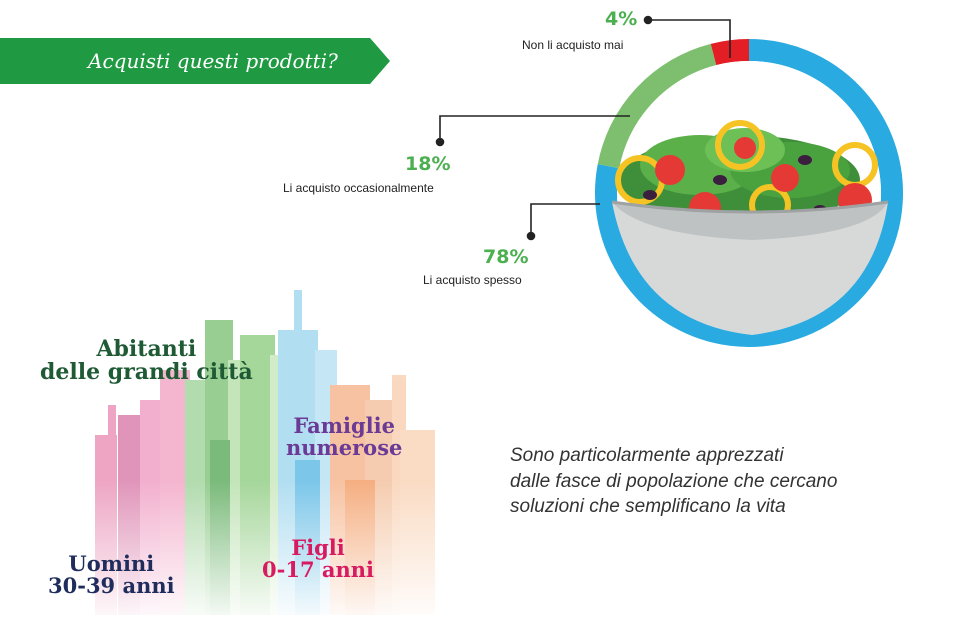 Image resolution: width=980 pixels, height=620 pixels. Describe the element at coordinates (506, 257) in the screenshot. I see `pct-label-often: 78%` at that location.